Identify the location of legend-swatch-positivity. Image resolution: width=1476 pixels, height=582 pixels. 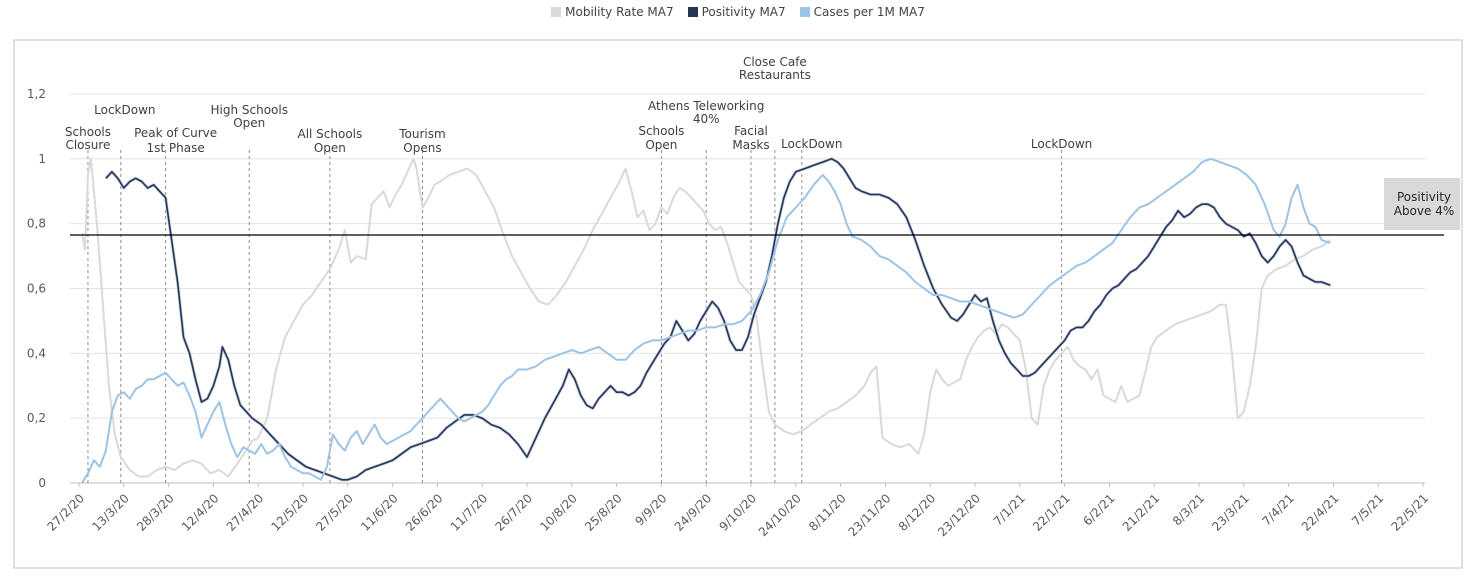
(692, 12).